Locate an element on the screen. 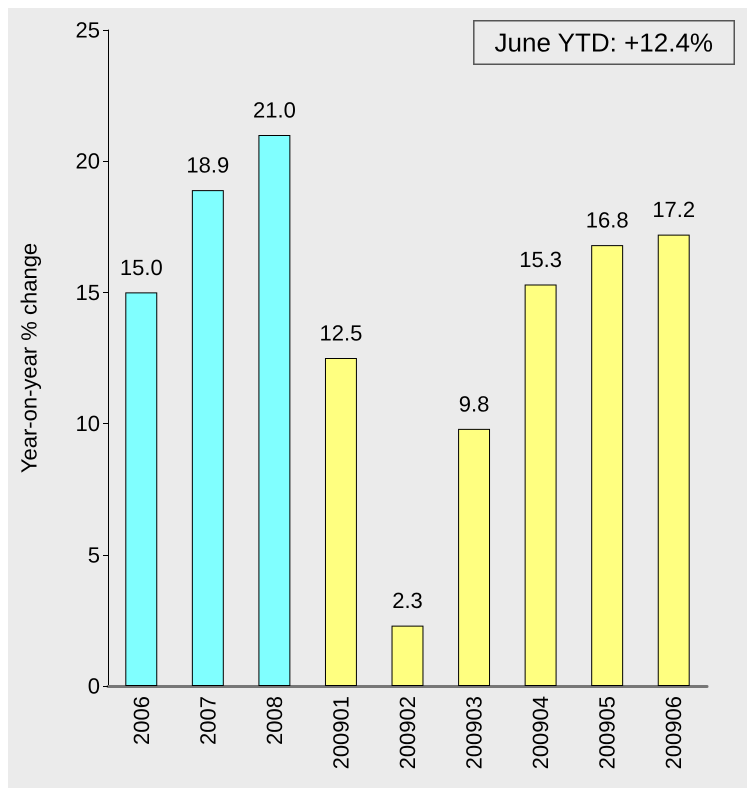  data-label: 2.3 is located at coordinates (407, 601).